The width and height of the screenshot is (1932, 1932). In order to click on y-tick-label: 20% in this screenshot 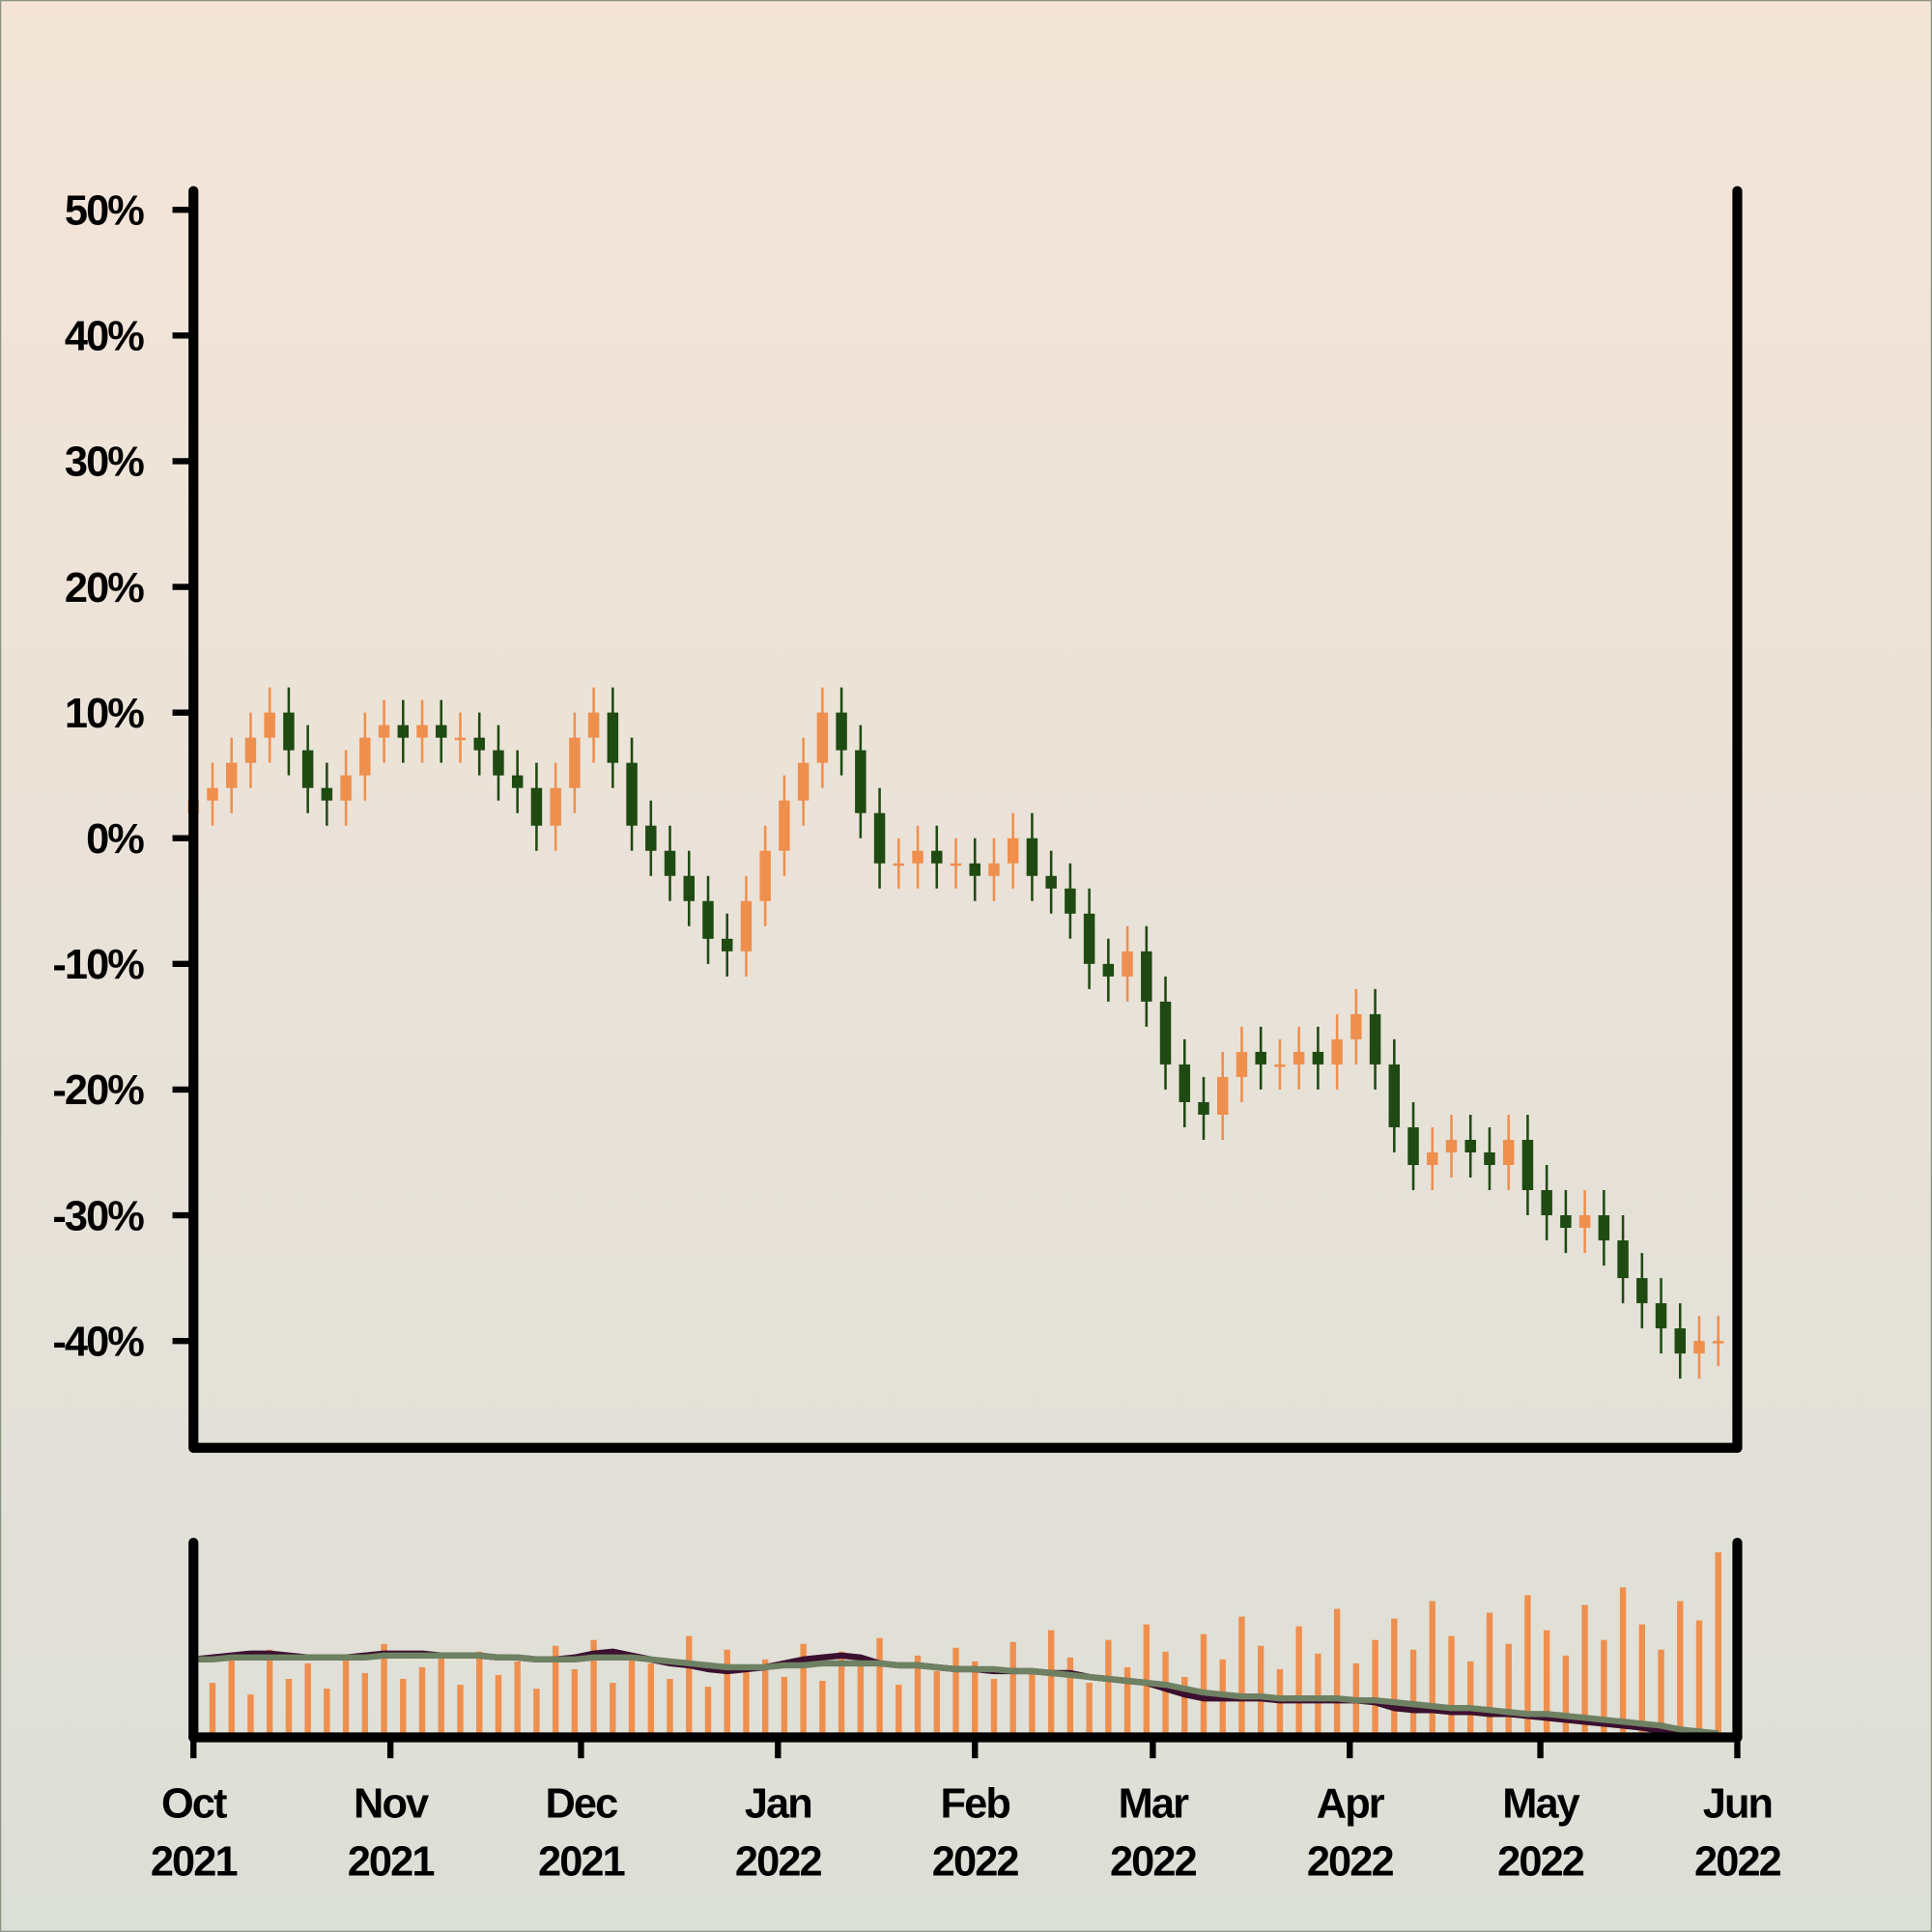, I will do `click(104, 588)`.